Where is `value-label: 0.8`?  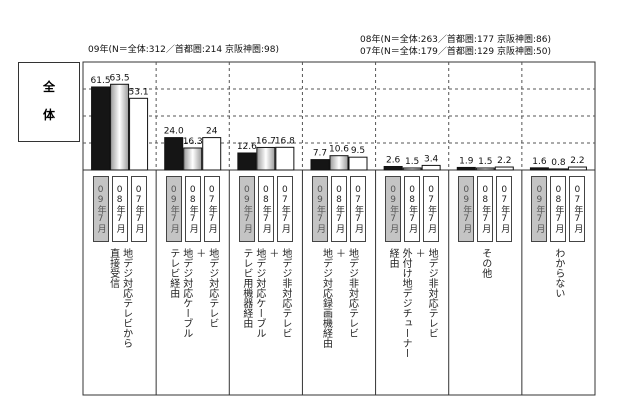 value-label: 0.8 is located at coordinates (558, 163).